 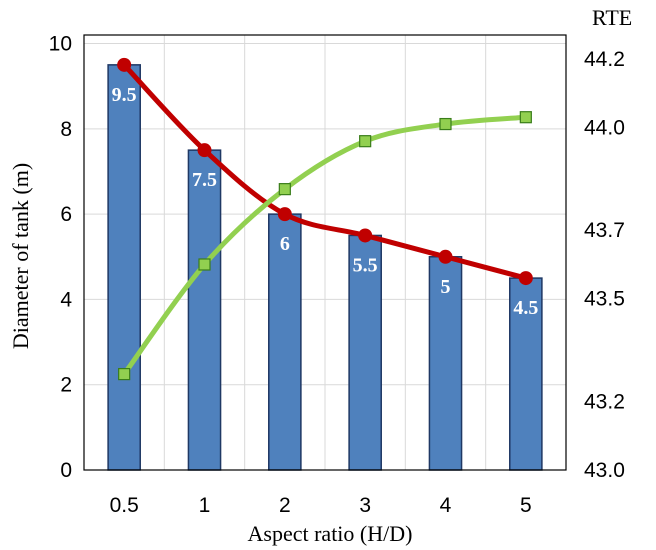 I want to click on y2-tick-label: 44.2, so click(x=604, y=59).